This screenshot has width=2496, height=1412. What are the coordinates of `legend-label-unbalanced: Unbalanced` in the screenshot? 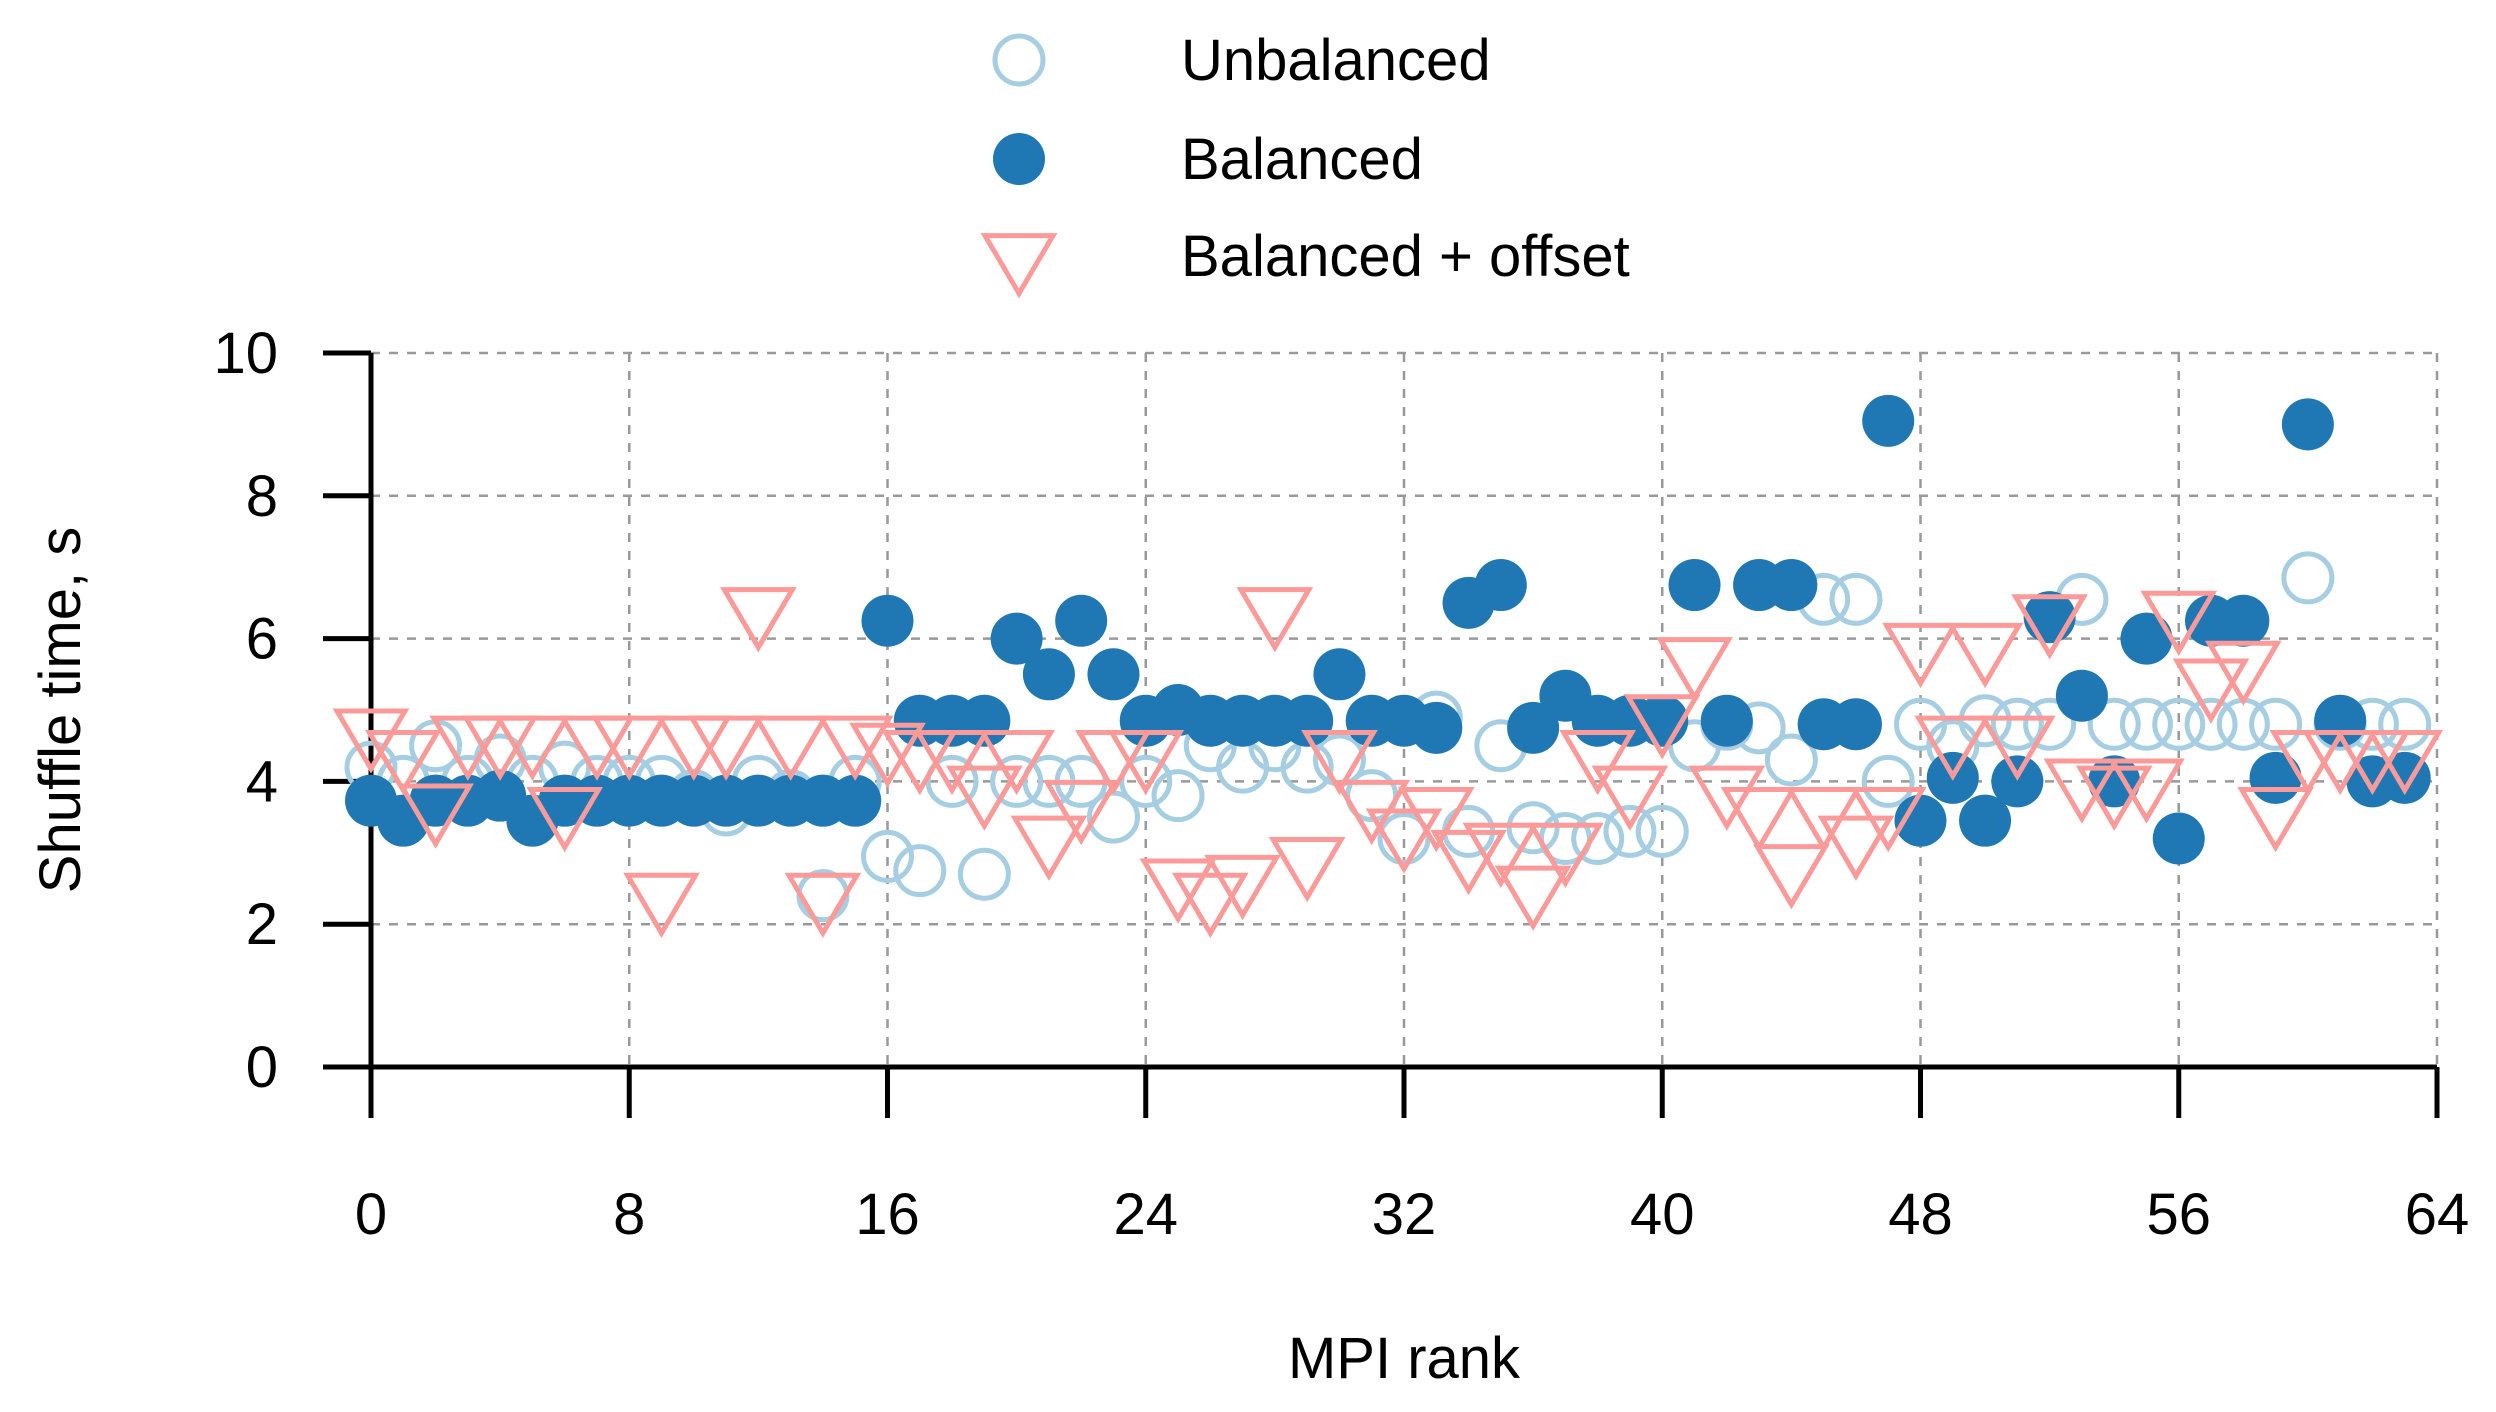 It's located at (1336, 60).